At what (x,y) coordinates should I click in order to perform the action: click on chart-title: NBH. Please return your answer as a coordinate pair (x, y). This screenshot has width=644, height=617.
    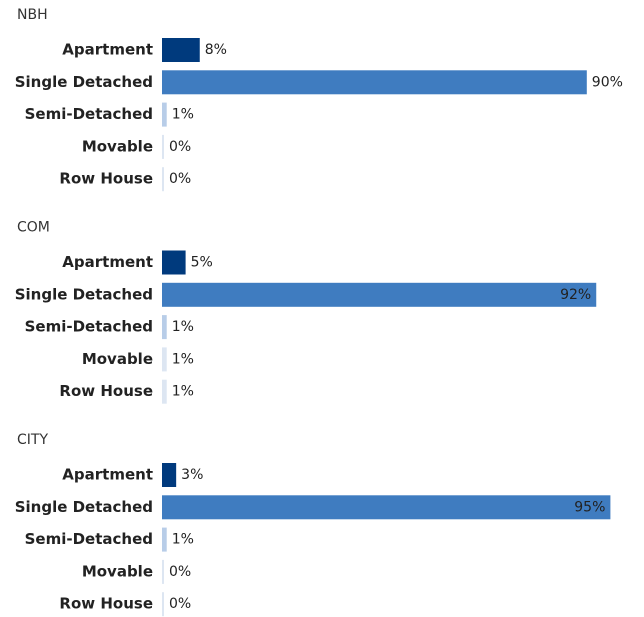
    Looking at the image, I should click on (32, 15).